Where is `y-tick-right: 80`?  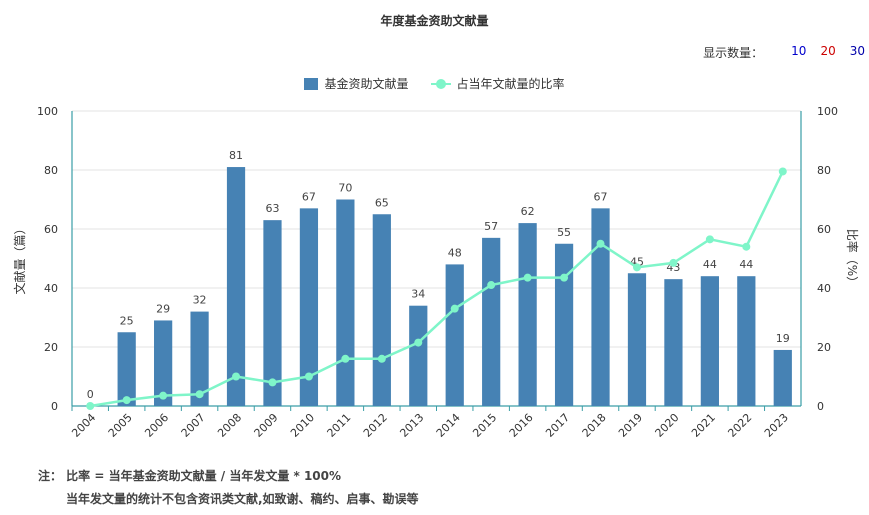
y-tick-right: 80 is located at coordinates (824, 170).